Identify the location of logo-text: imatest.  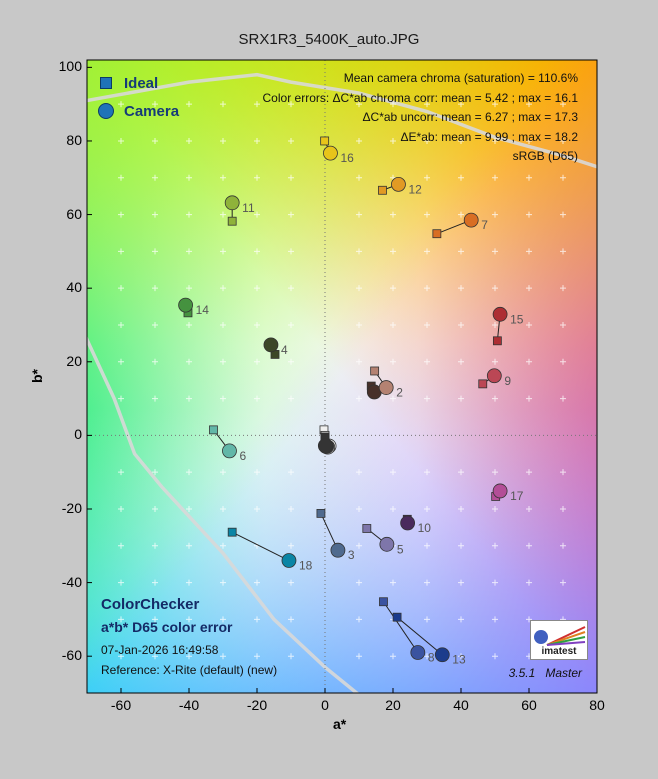
(559, 651).